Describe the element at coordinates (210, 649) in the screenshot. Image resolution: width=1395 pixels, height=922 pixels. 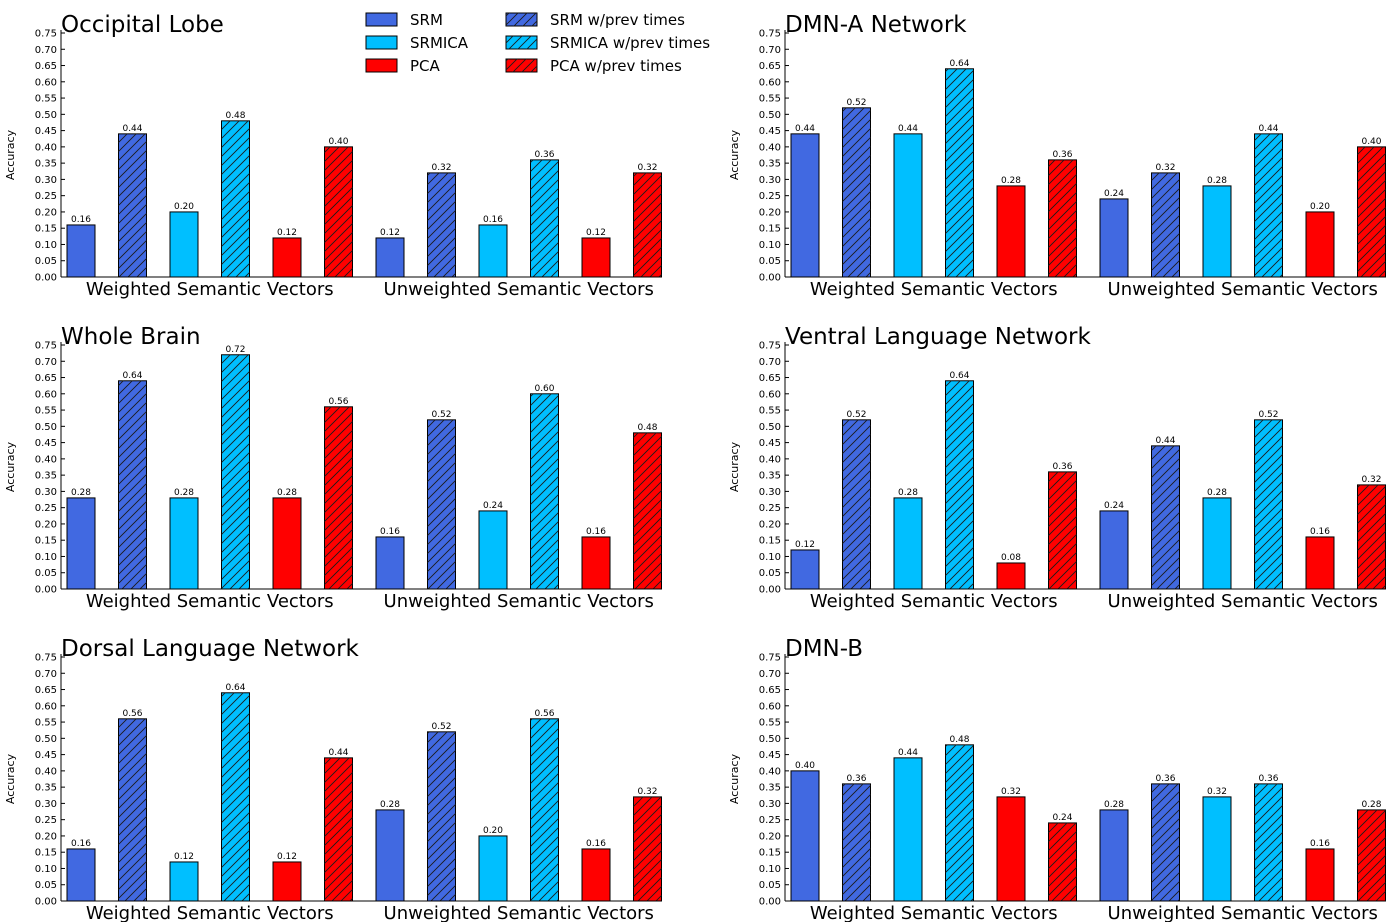
I see `chart-title: Dorsal Language Network` at that location.